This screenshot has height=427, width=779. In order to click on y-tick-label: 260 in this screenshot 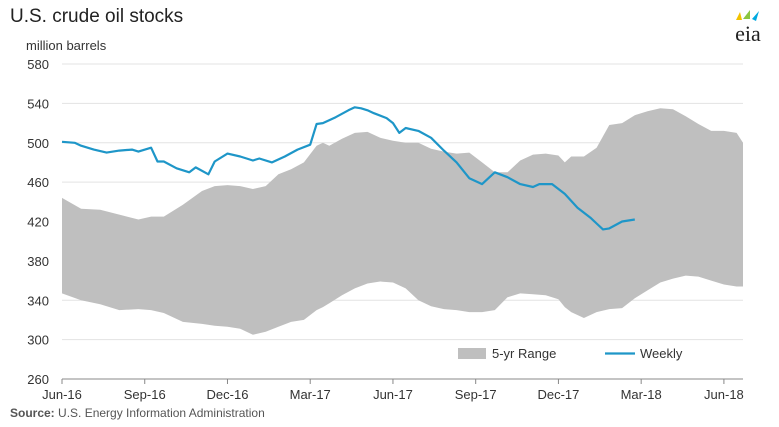, I will do `click(38, 379)`.